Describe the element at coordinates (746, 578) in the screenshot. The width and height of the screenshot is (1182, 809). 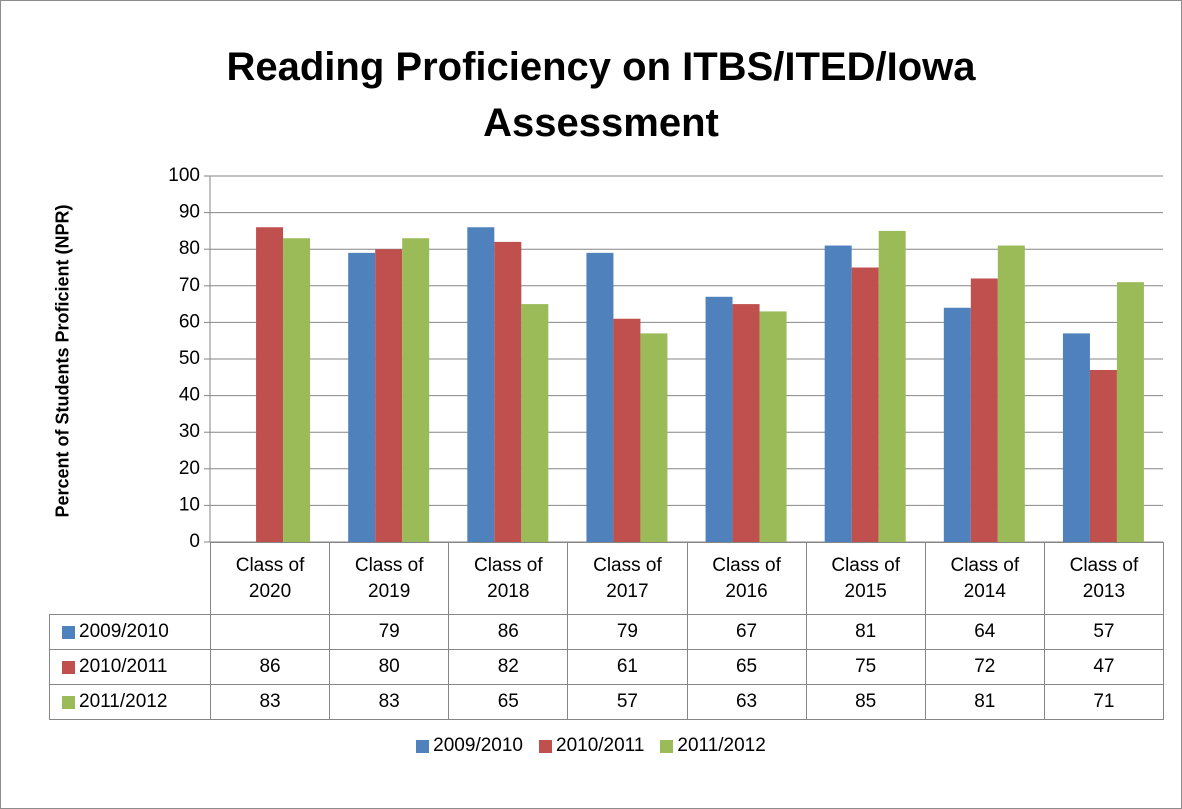
I see `category-cell: Class of 2016` at that location.